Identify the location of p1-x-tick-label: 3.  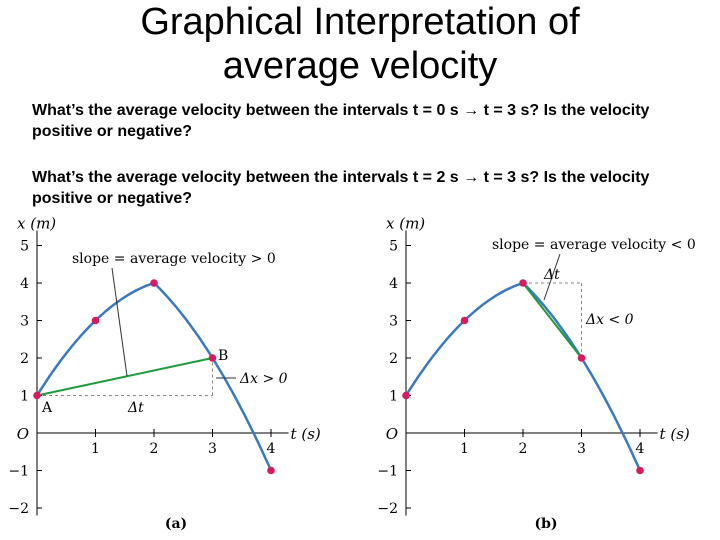
(212, 449).